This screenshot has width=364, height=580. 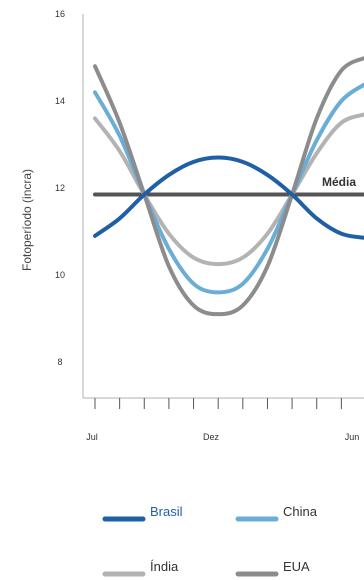 What do you see at coordinates (272, 568) in the screenshot?
I see `legend-item-eua: EUA` at bounding box center [272, 568].